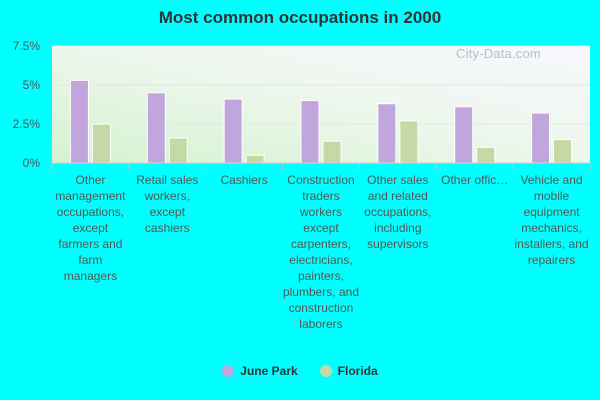  I want to click on legend-item-june-park: June Park, so click(260, 371).